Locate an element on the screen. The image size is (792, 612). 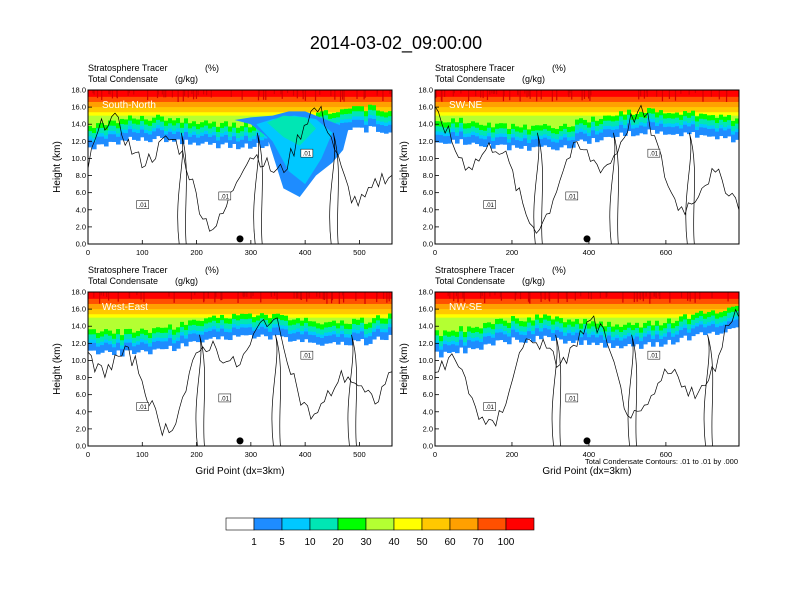
x-tick-label: 400 is located at coordinates (589, 252).